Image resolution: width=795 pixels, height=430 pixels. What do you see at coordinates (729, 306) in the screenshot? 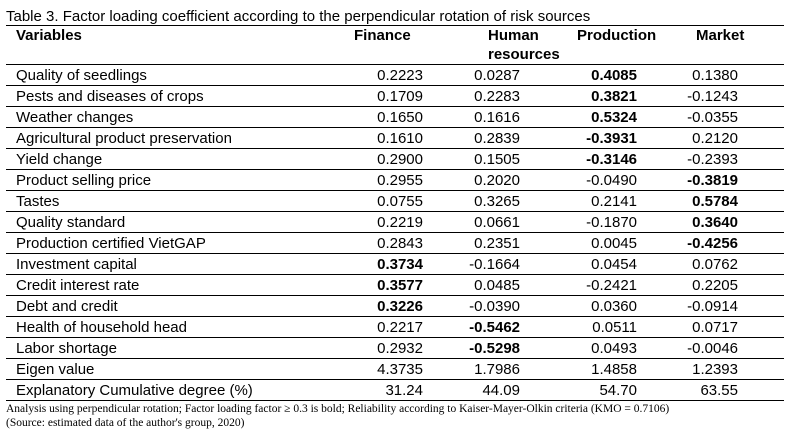
I see `row-value: -0.0914` at bounding box center [729, 306].